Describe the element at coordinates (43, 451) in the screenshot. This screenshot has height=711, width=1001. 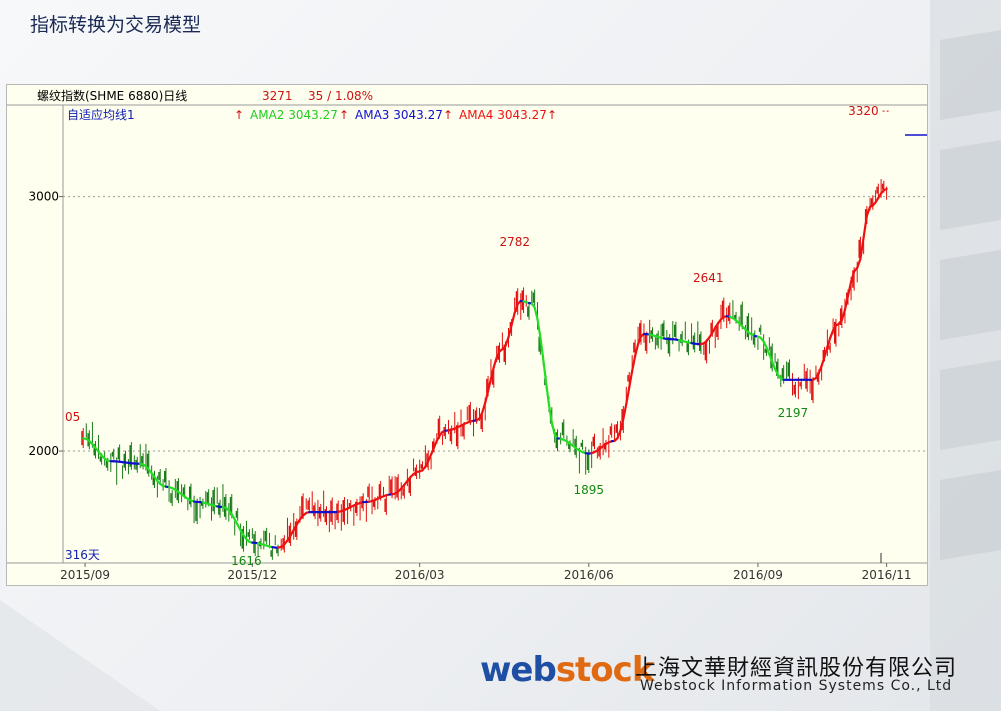
I see `y-tick-label: 2000` at that location.